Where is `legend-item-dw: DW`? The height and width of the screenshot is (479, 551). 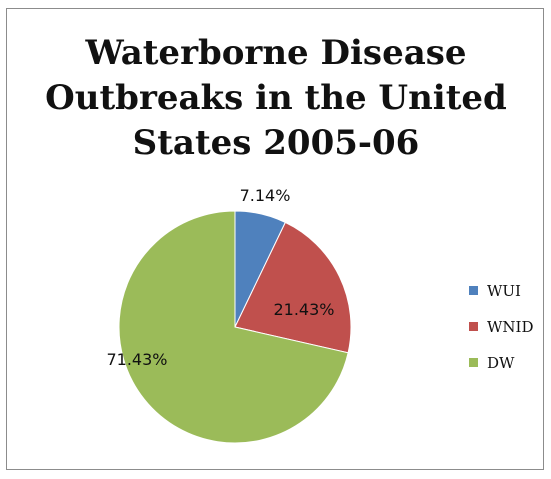 legend-item-dw: DW is located at coordinates (507, 363).